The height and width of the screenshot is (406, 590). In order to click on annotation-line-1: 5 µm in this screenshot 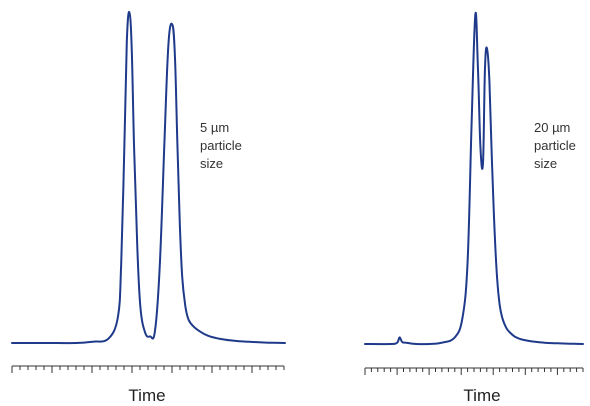, I will do `click(214, 127)`.